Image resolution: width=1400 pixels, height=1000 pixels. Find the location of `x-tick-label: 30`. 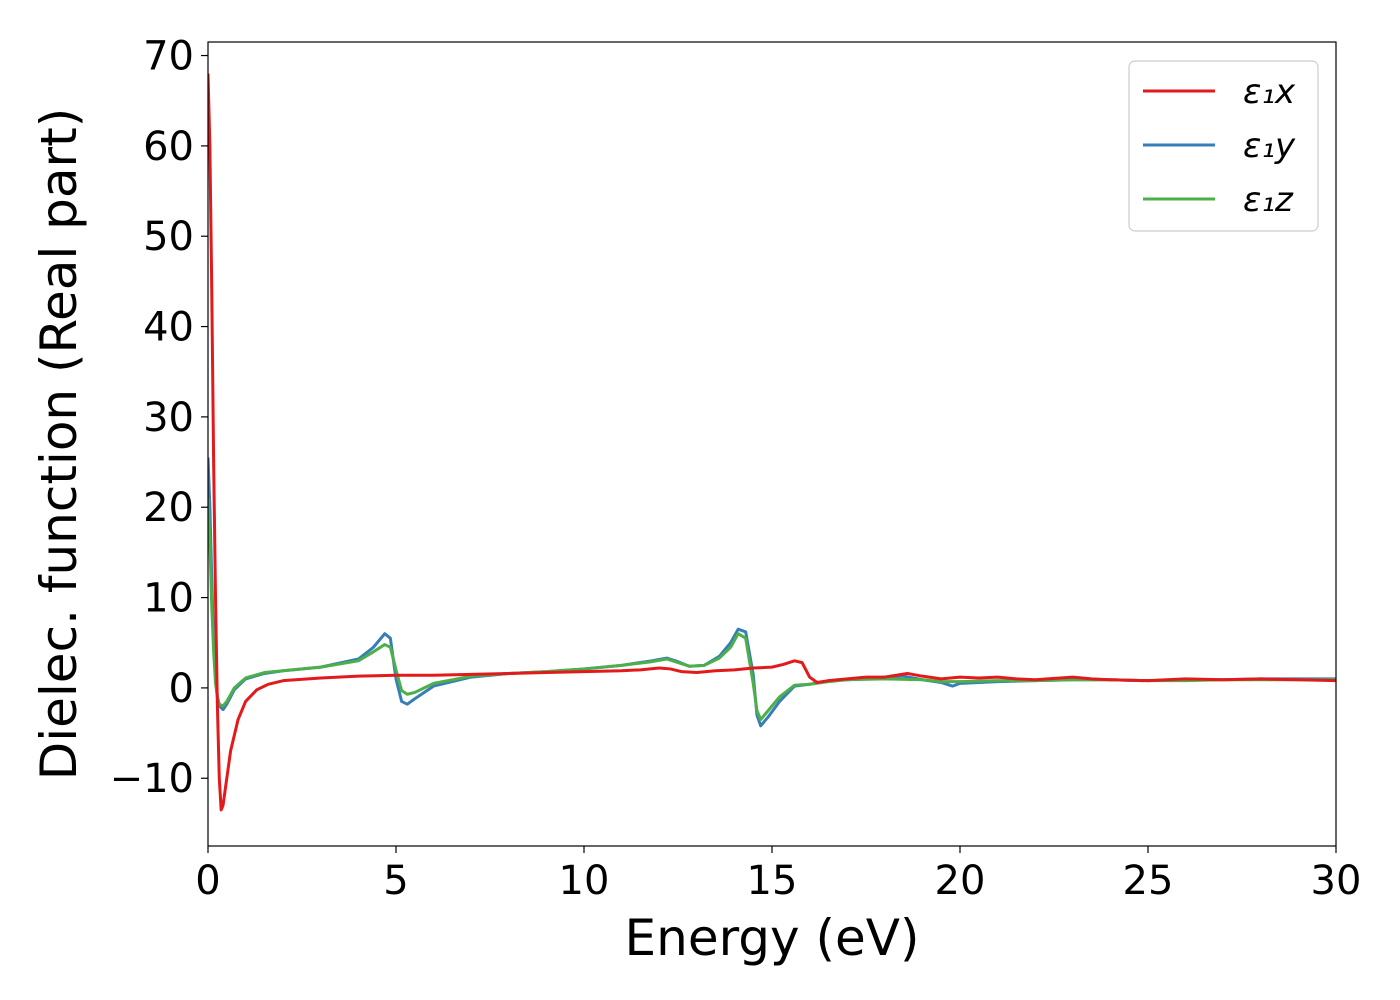

x-tick-label: 30 is located at coordinates (1336, 881).